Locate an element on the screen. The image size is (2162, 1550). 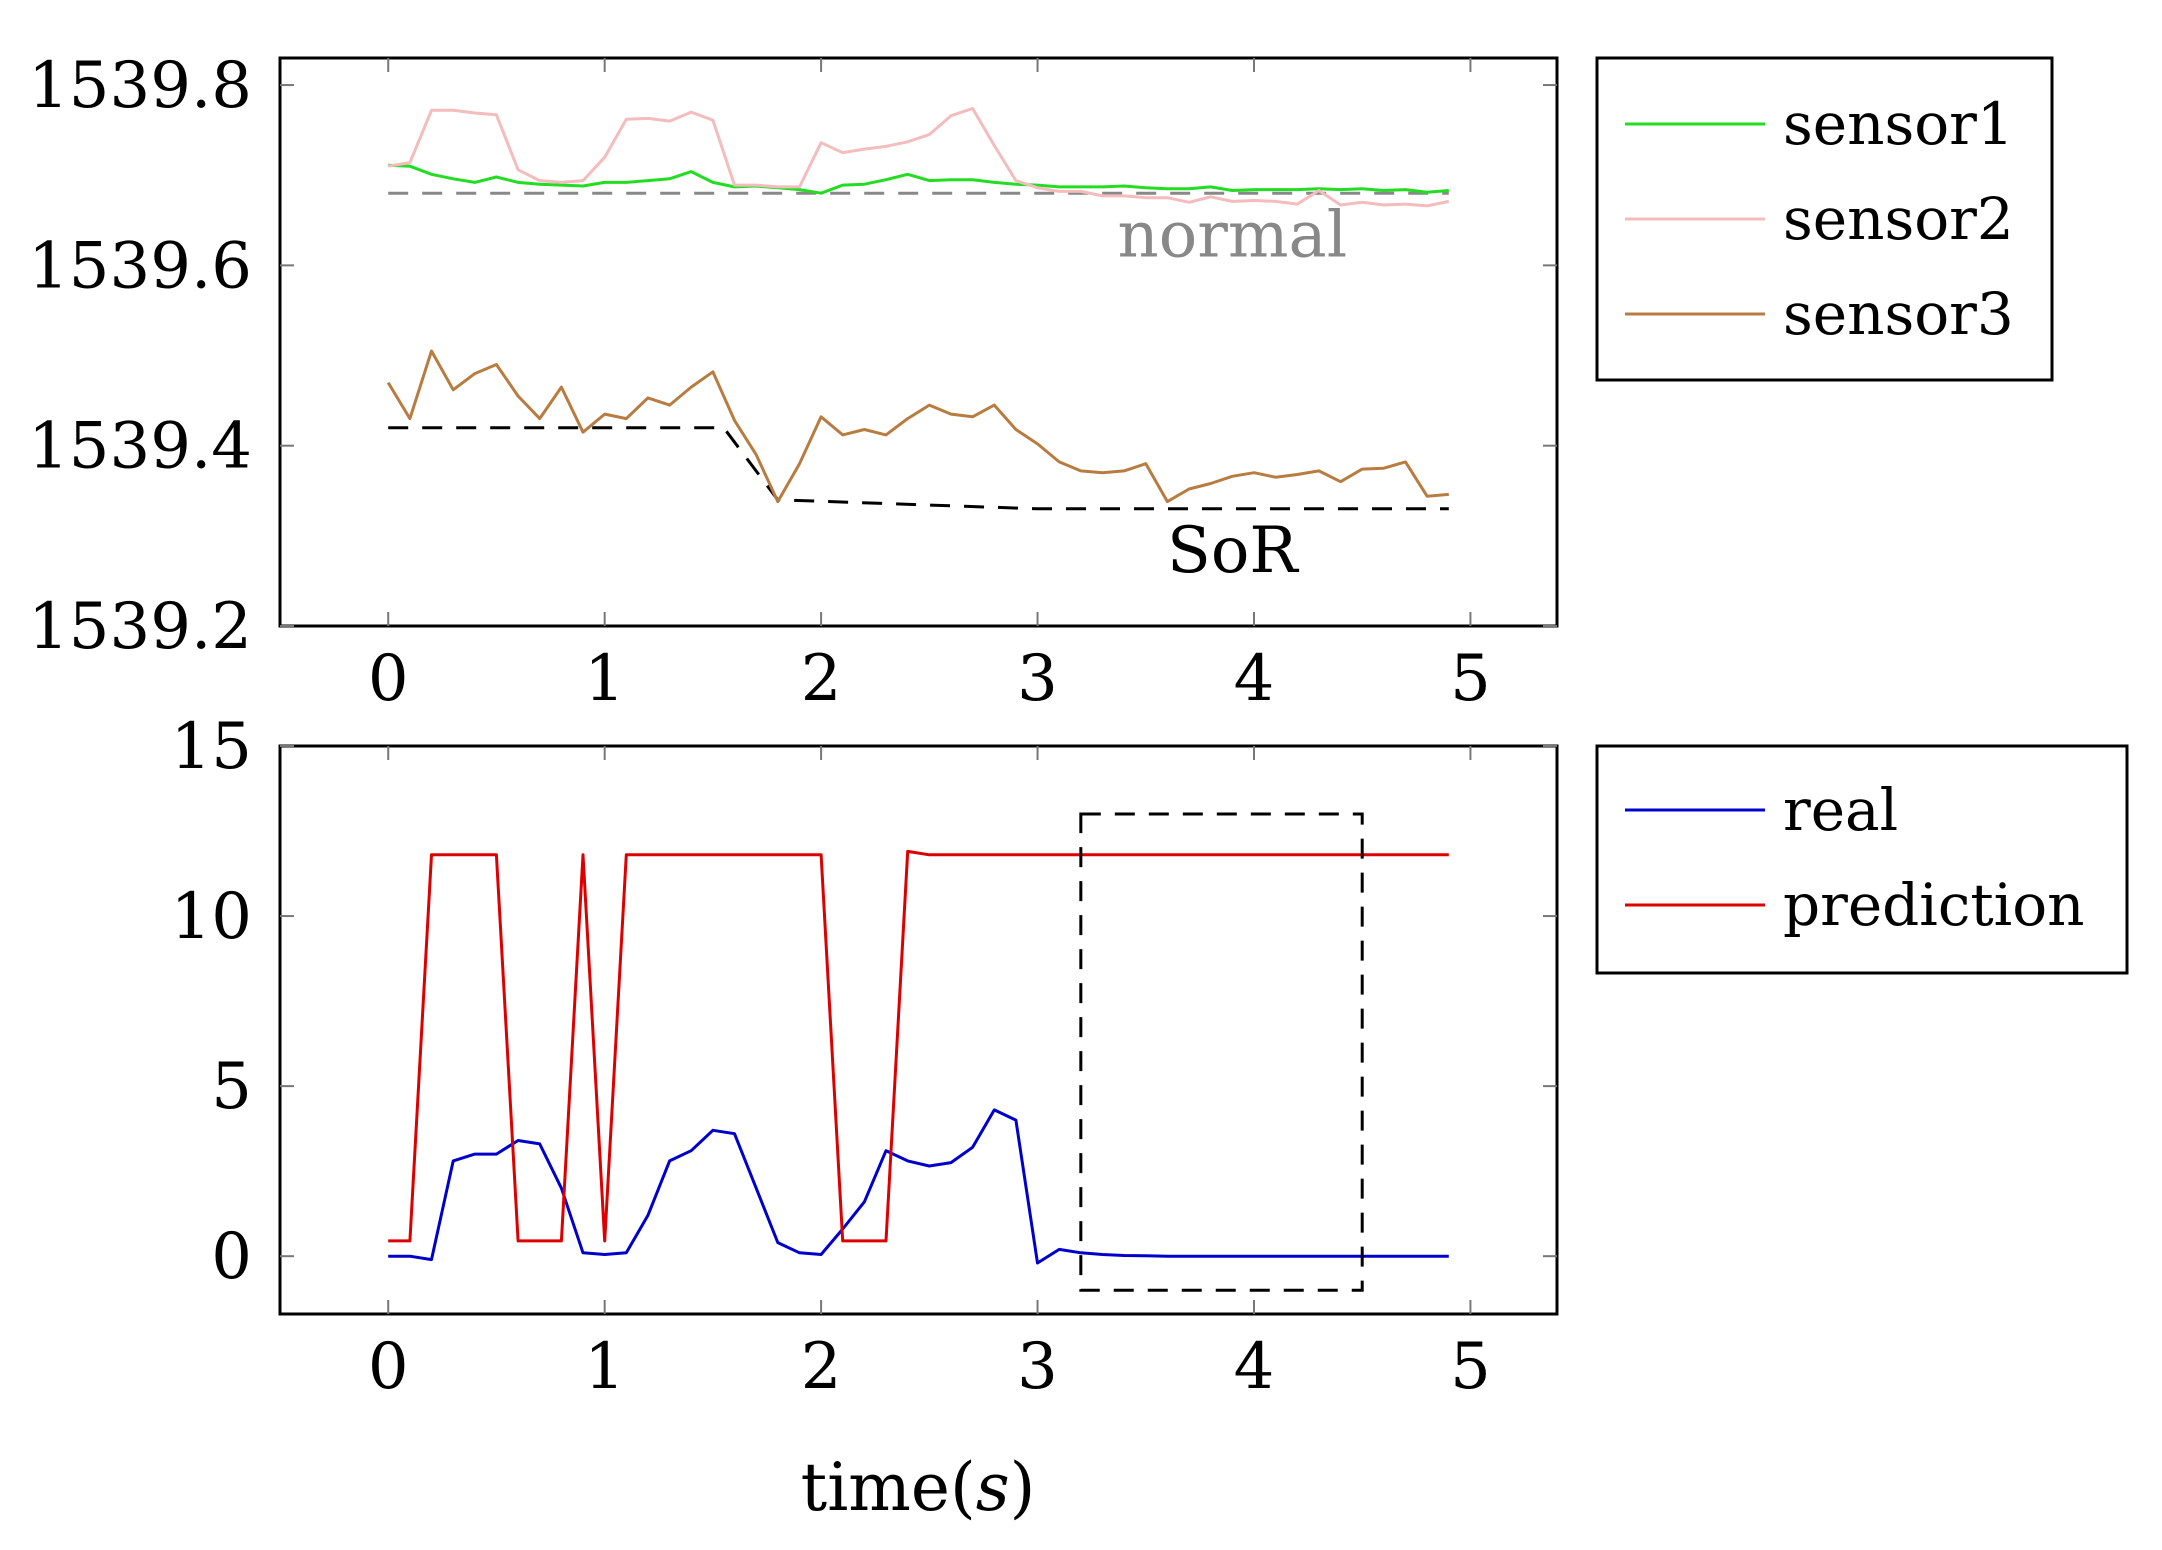
series-line-sensor3 is located at coordinates (917, 426).